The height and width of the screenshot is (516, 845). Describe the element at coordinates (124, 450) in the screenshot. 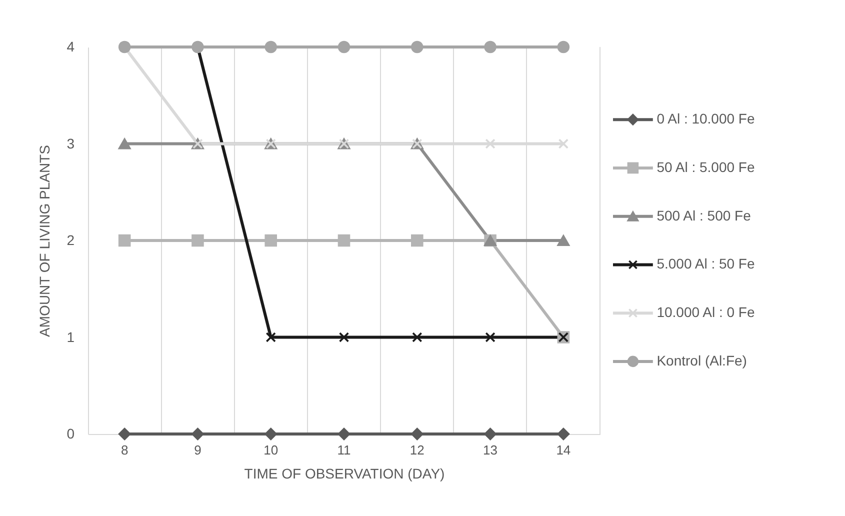

I see `x-tick-label: 8` at that location.